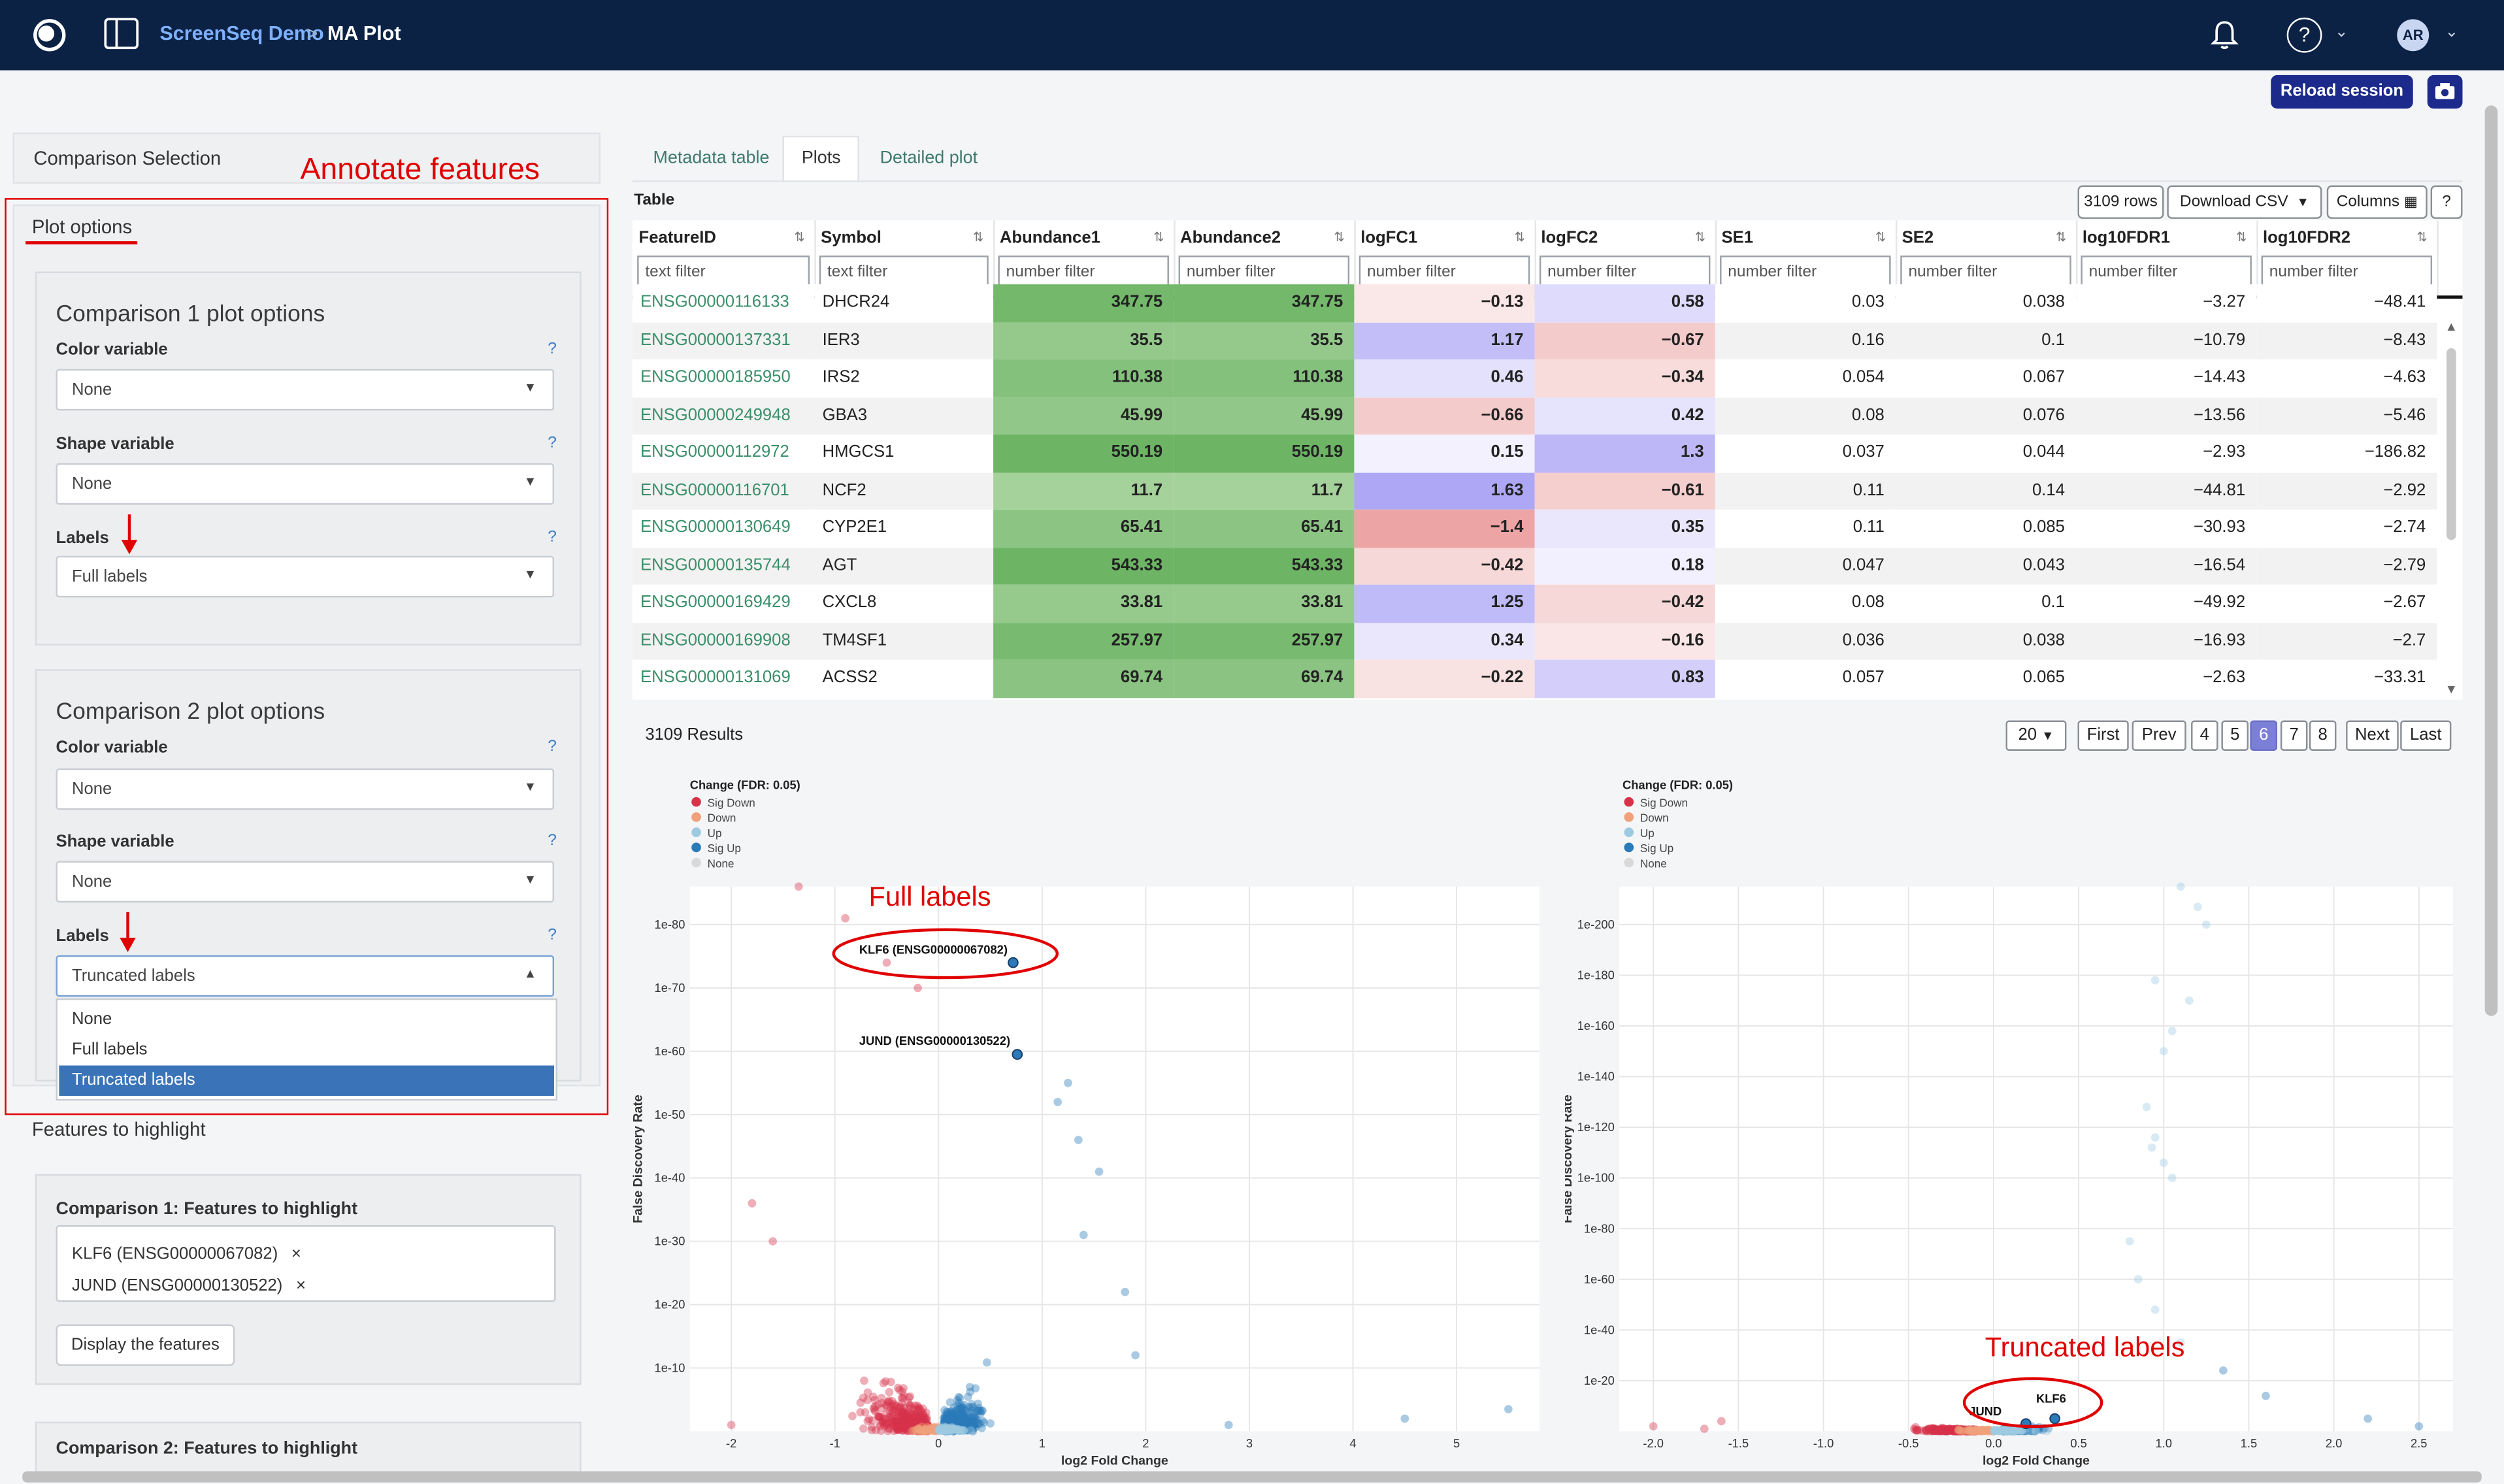 This screenshot has width=2504, height=1484. Describe the element at coordinates (1264, 416) in the screenshot. I see `table-cell: 45.99` at that location.